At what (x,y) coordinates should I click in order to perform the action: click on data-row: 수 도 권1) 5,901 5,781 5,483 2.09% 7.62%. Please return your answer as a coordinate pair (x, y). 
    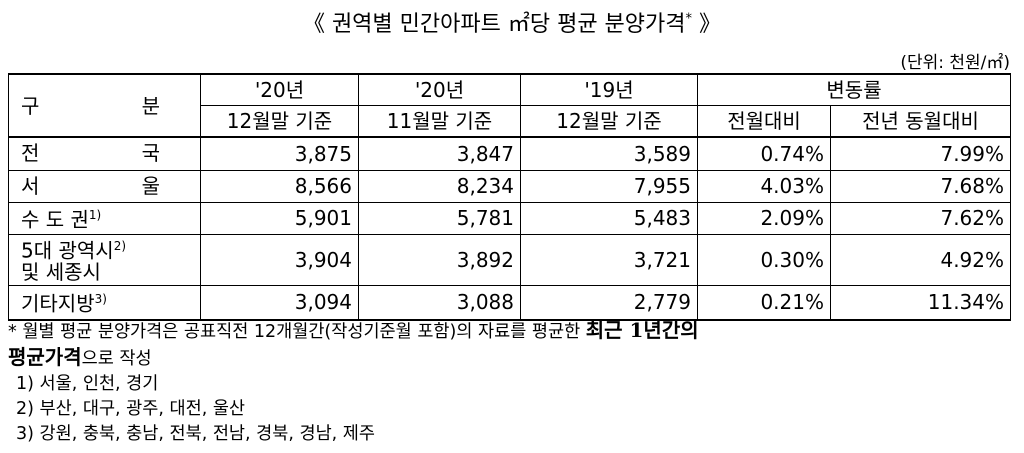
    Looking at the image, I should click on (510, 218).